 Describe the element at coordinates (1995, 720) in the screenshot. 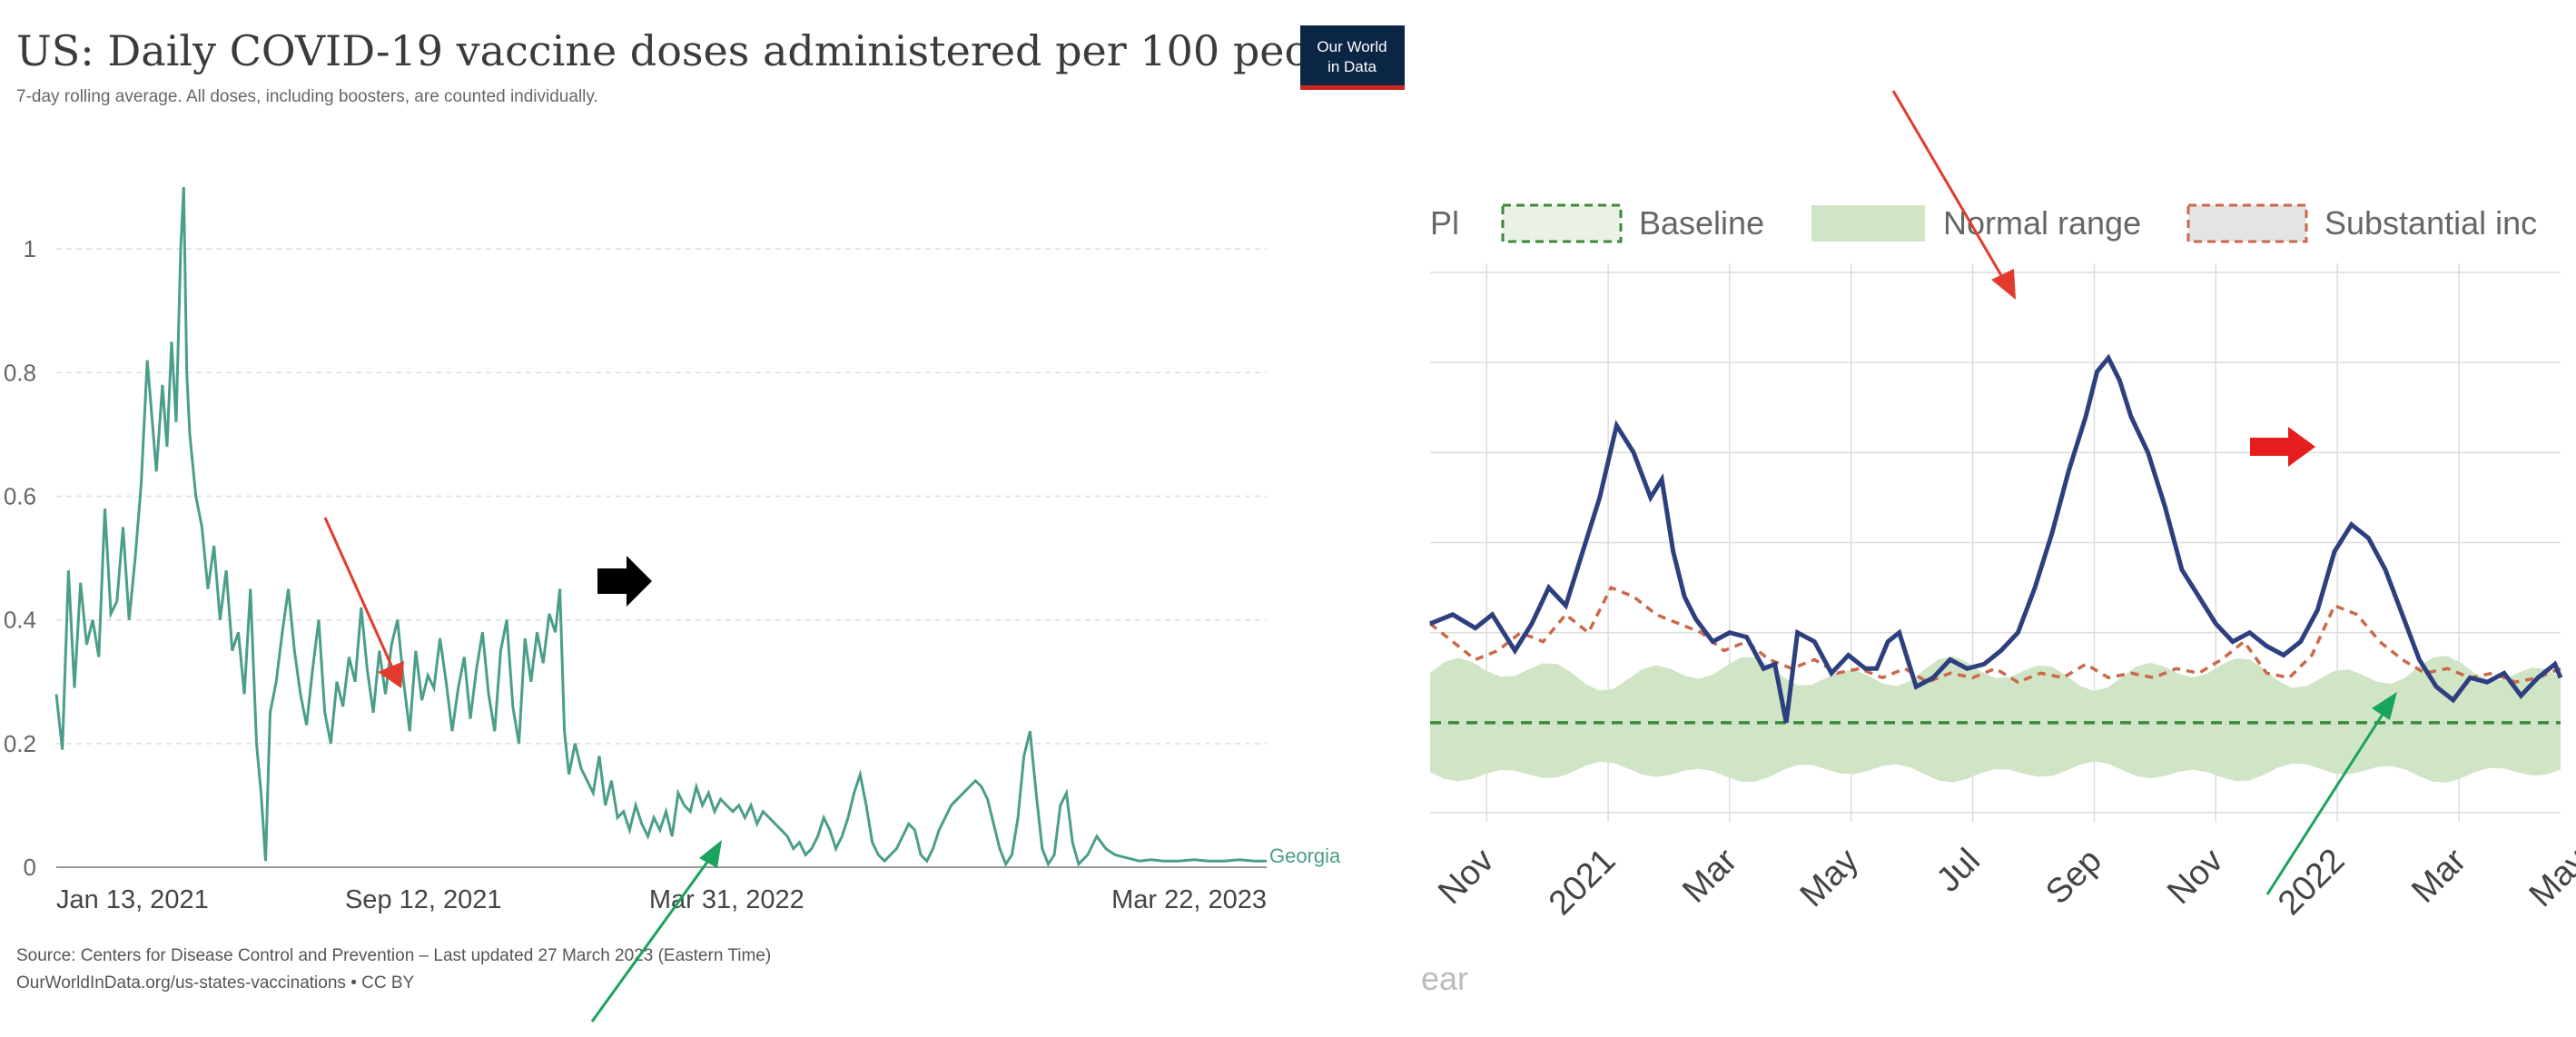

I see `normal-range-band` at that location.